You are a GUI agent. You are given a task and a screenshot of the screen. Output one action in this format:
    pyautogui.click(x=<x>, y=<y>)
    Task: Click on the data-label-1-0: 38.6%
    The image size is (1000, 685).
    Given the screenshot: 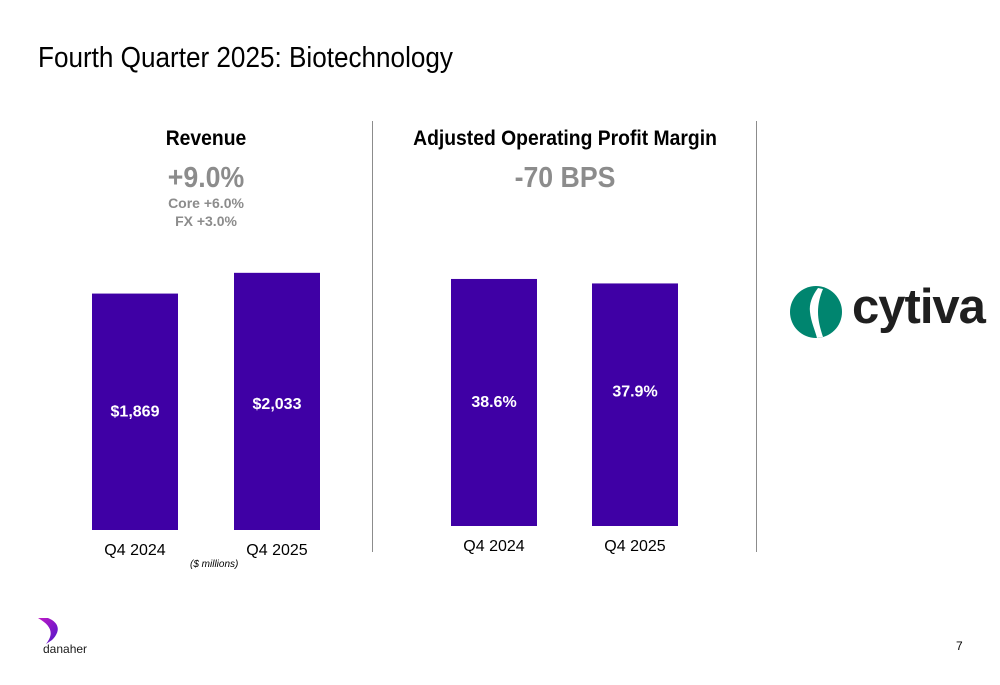 What is the action you would take?
    pyautogui.click(x=493, y=402)
    